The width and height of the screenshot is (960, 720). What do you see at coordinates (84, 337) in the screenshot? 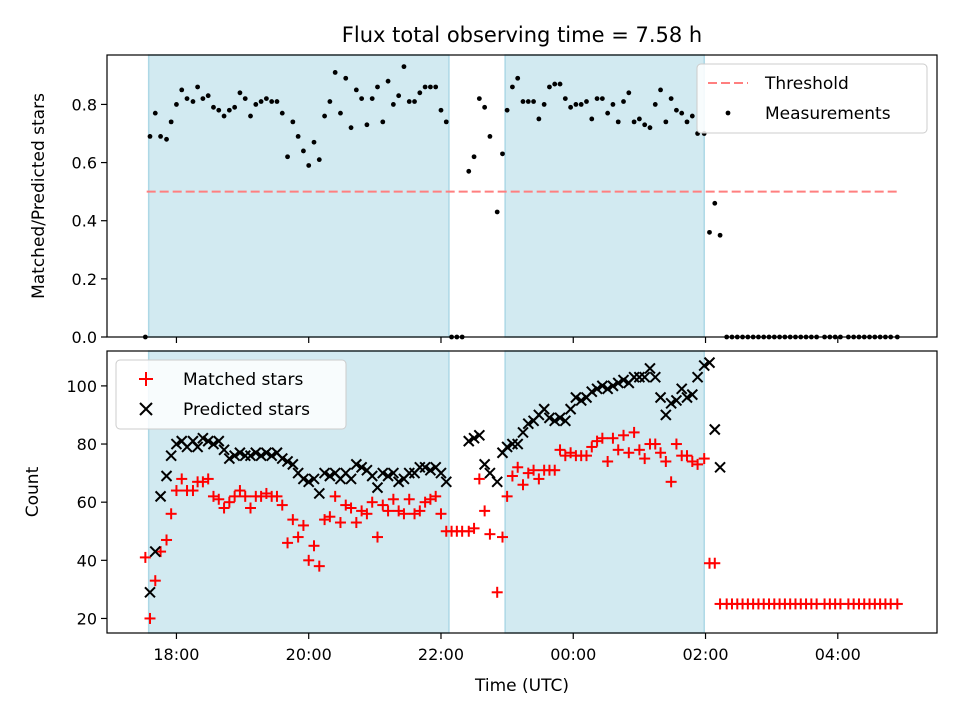
I see `y-tick-label: 0.0` at bounding box center [84, 337].